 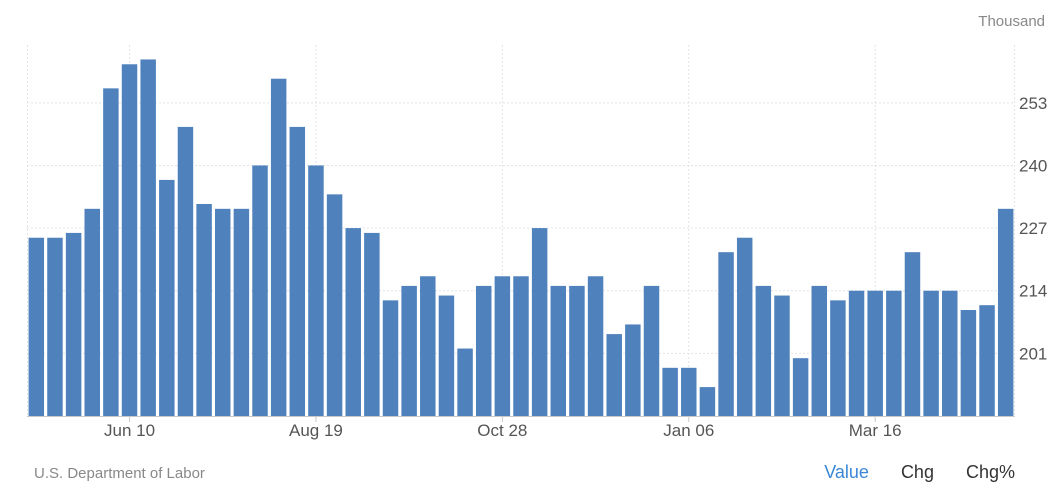 I want to click on unit-label: Thousand, so click(x=1011, y=21).